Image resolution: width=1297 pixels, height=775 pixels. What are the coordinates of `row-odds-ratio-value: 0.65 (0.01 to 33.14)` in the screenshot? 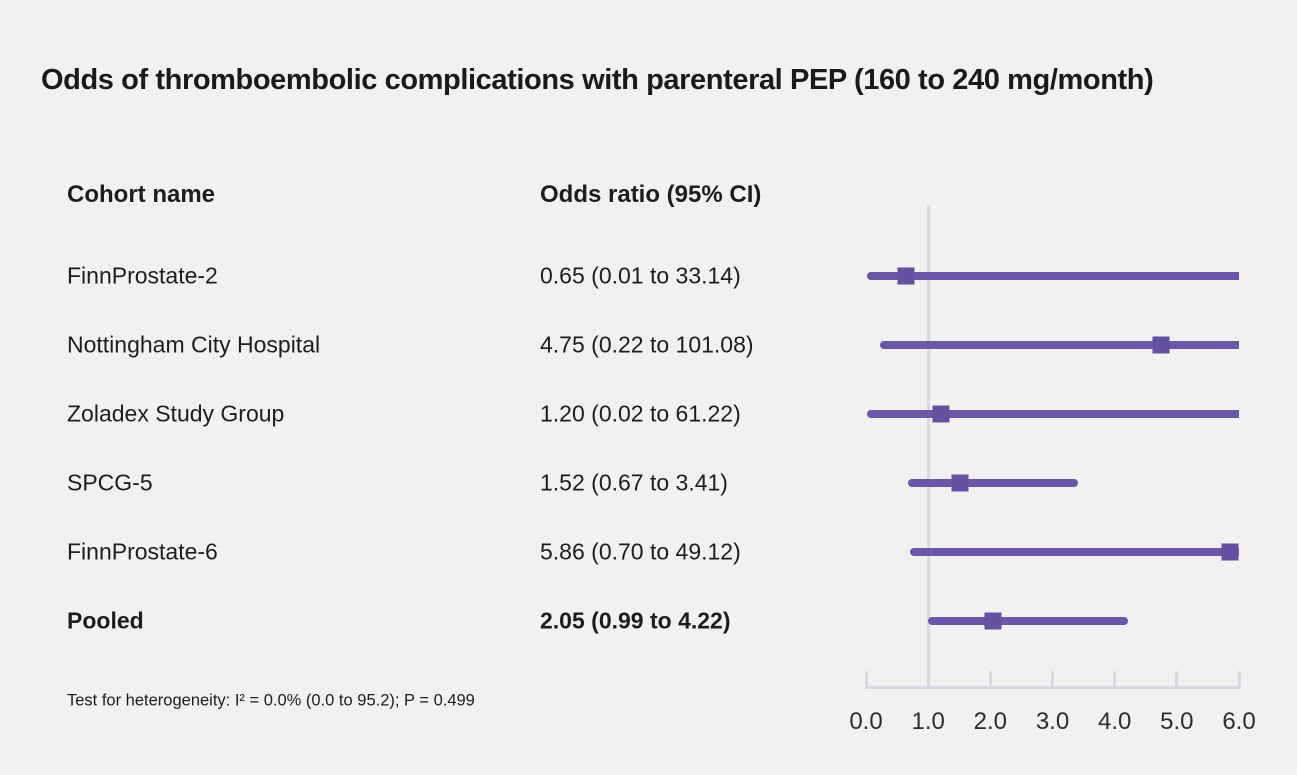 It's located at (640, 275).